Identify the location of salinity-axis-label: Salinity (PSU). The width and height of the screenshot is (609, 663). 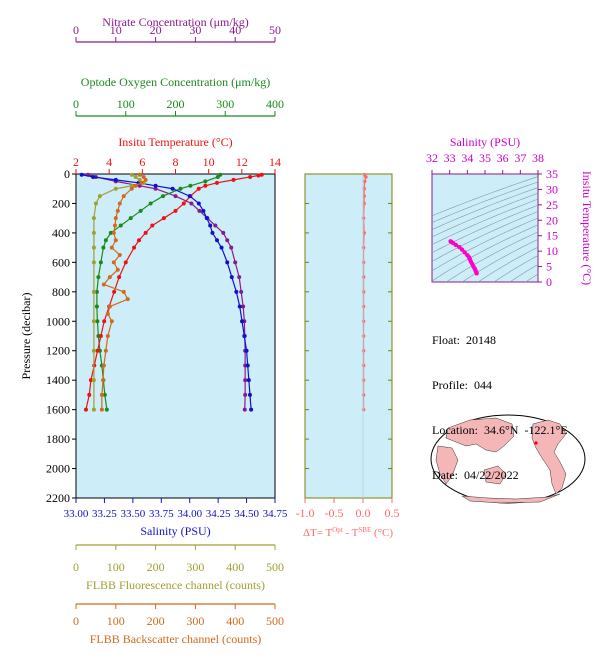
(175, 531).